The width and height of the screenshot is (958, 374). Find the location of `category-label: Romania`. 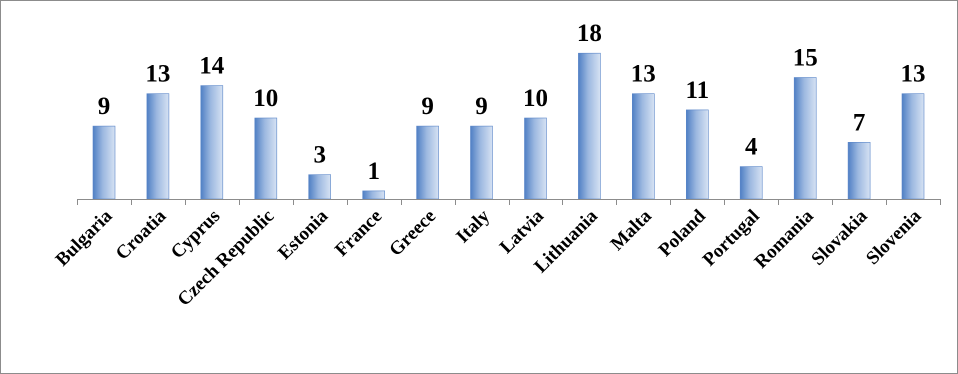

category-label: Romania is located at coordinates (784, 238).